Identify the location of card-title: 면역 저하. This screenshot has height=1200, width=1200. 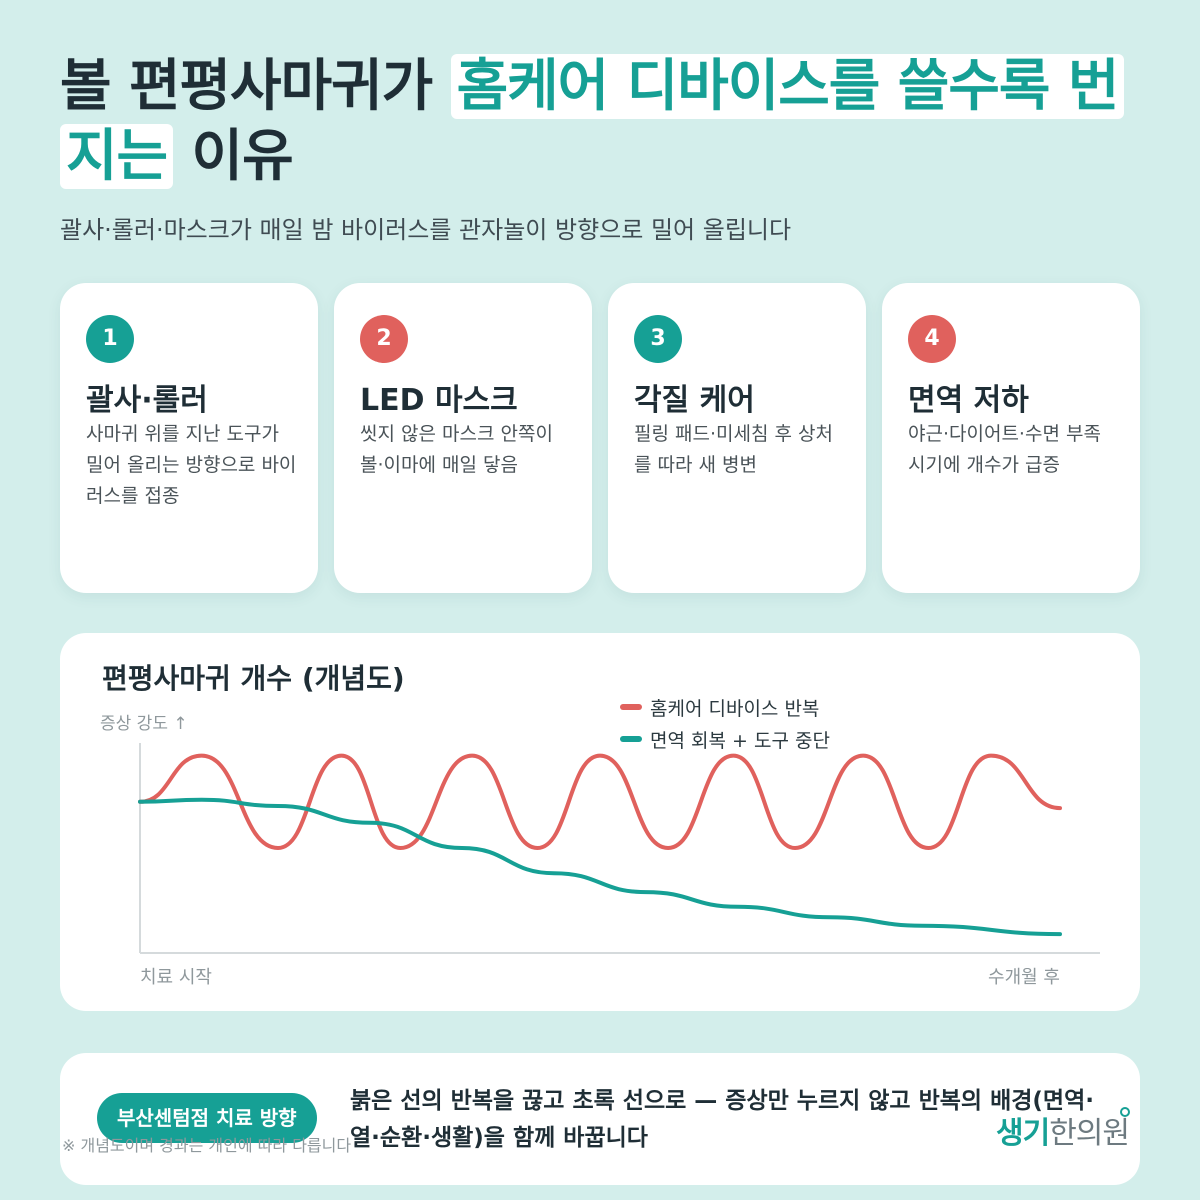
(968, 400).